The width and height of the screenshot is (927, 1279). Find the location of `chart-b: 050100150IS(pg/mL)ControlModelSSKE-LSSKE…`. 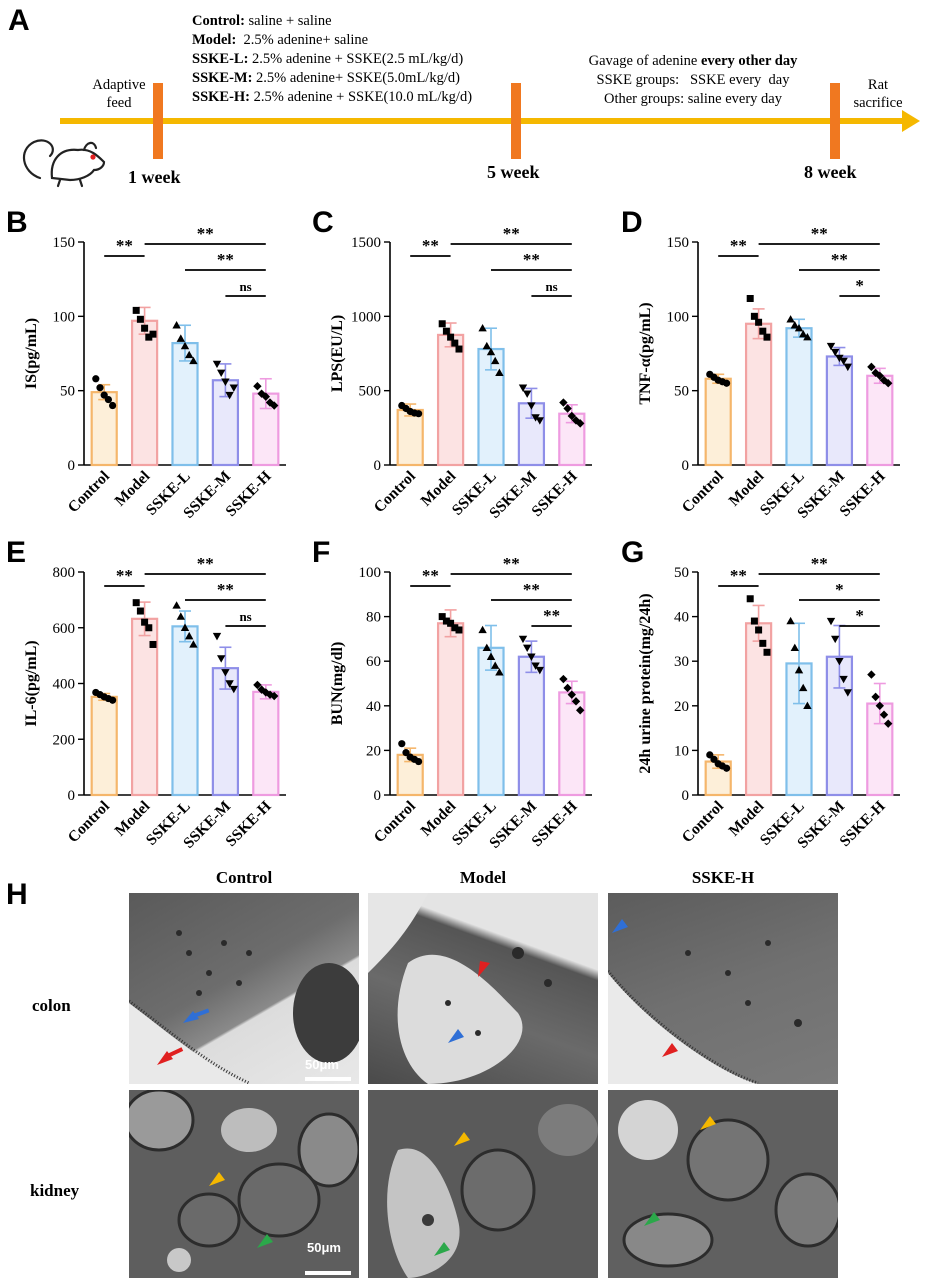

chart-b: 050100150IS(pg/mL)ControlModelSSKE-LSSKE… is located at coordinates (154, 372).